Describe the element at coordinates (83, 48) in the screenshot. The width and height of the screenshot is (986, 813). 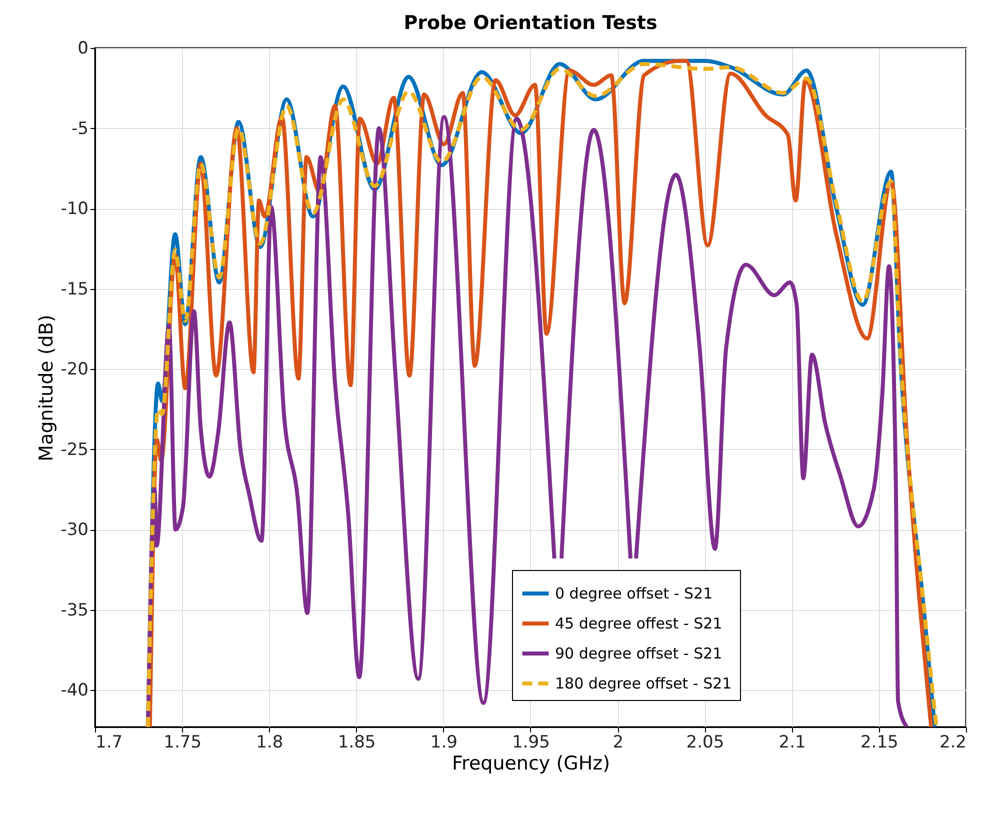
I see `y-tick-label: 0` at that location.